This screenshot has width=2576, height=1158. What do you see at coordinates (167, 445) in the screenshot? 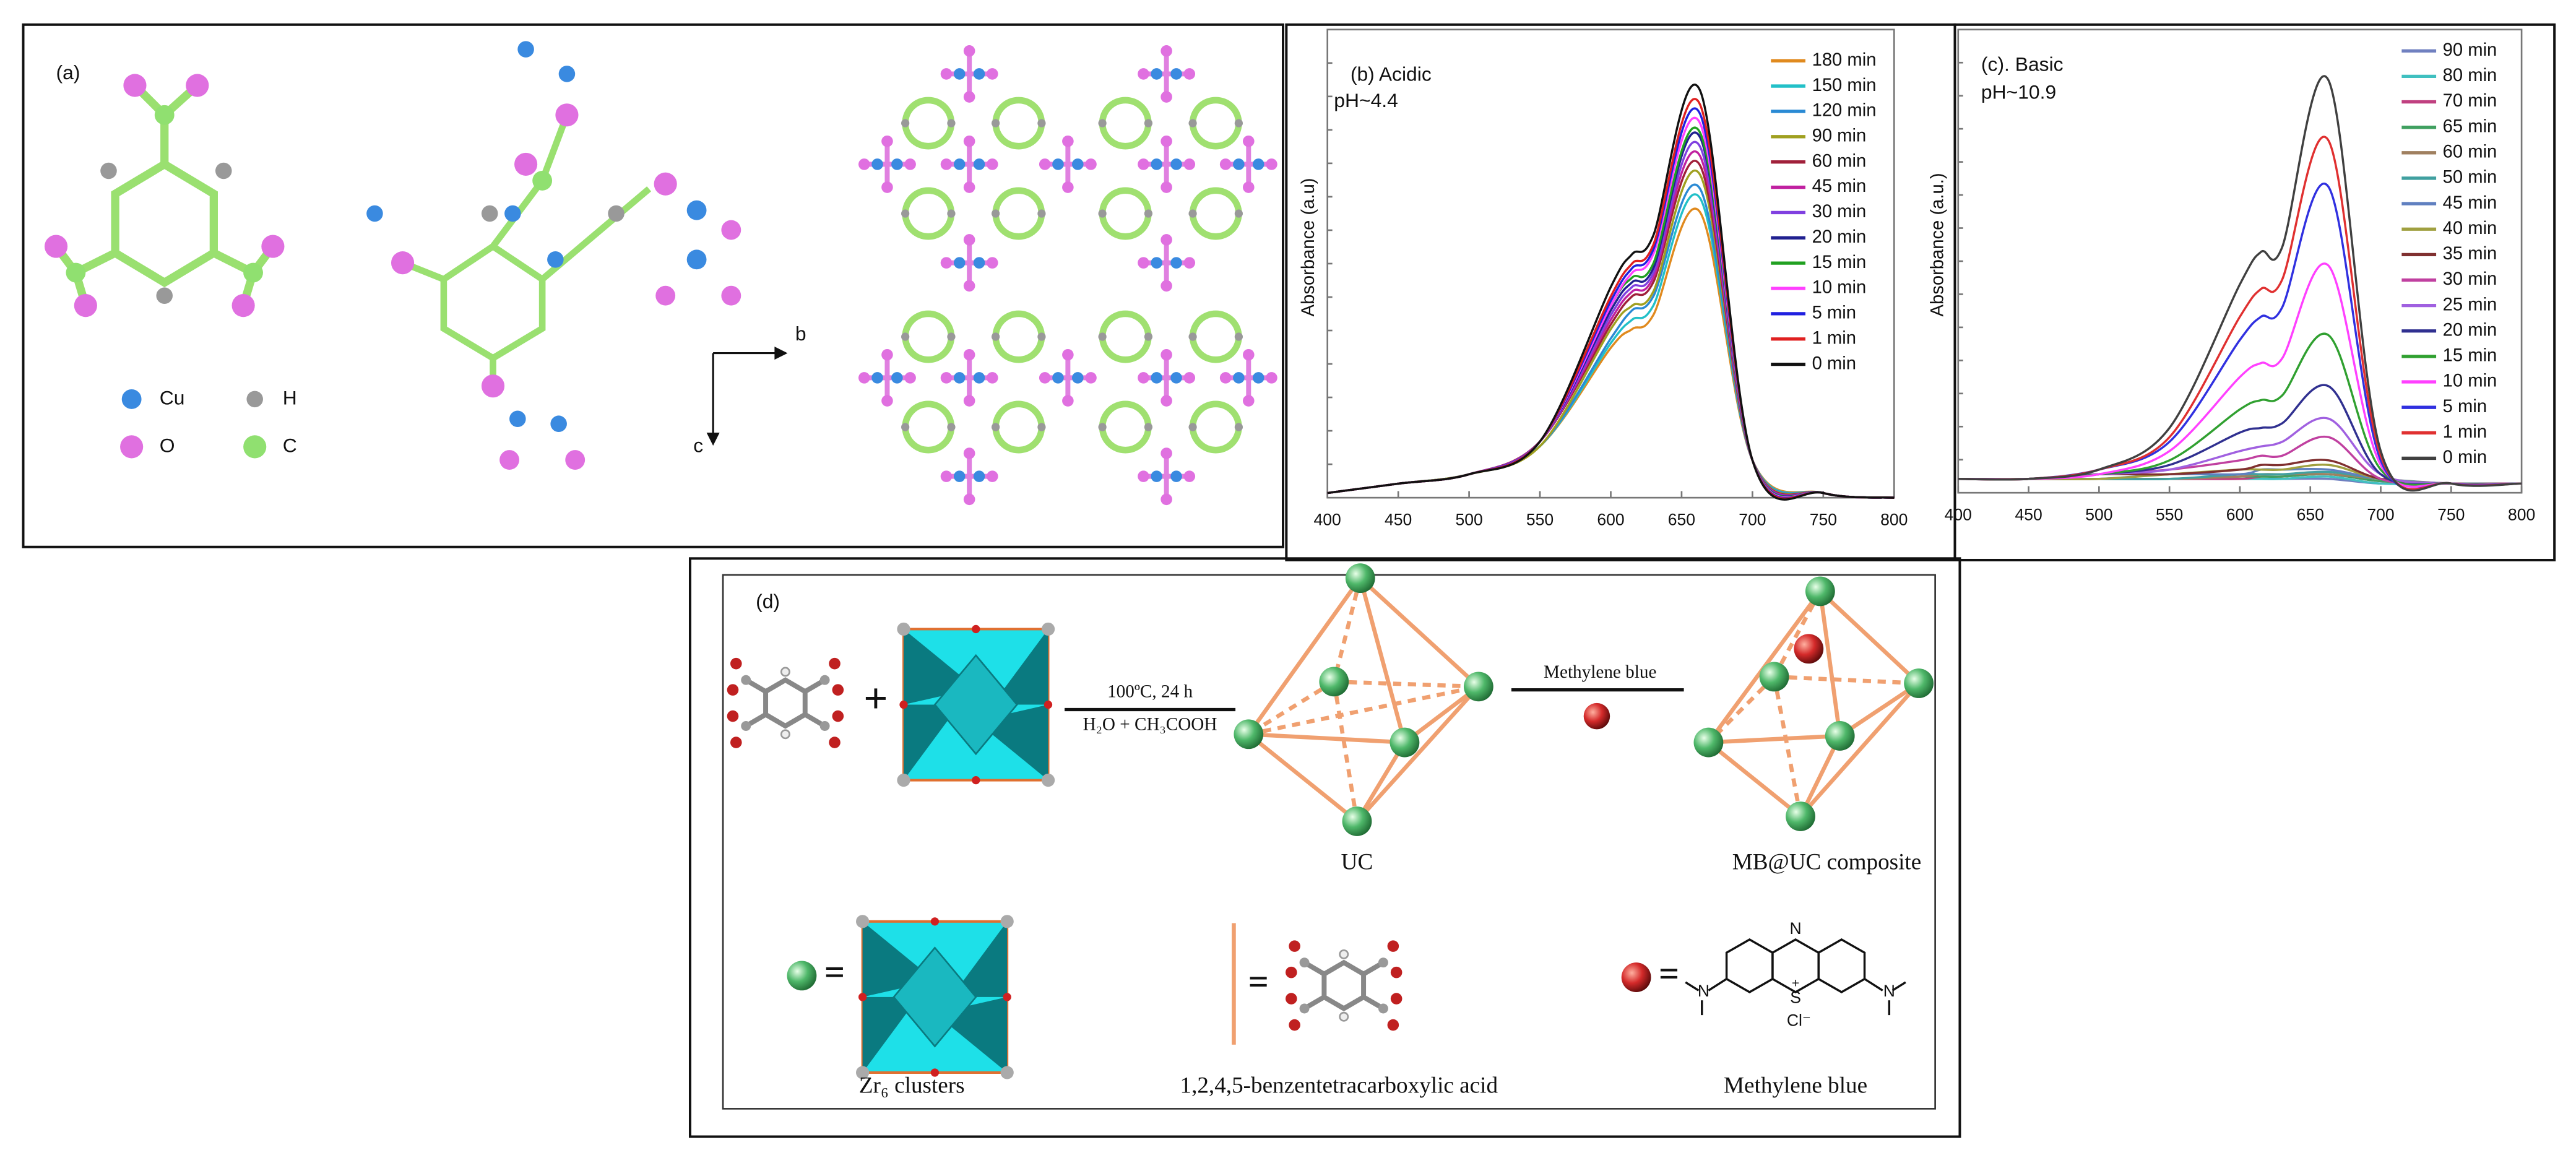
I see `legend-label: O` at bounding box center [167, 445].